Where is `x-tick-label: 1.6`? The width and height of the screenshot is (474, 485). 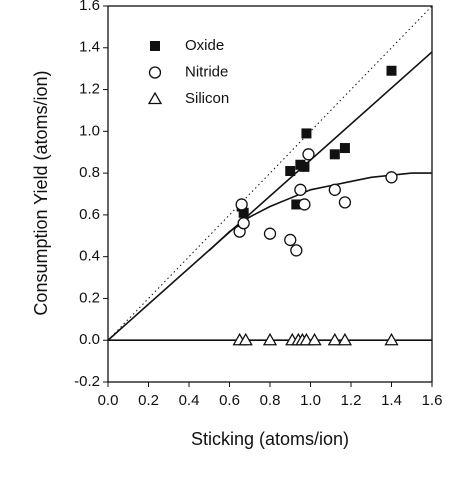
x-tick-label: 1.6 is located at coordinates (432, 400).